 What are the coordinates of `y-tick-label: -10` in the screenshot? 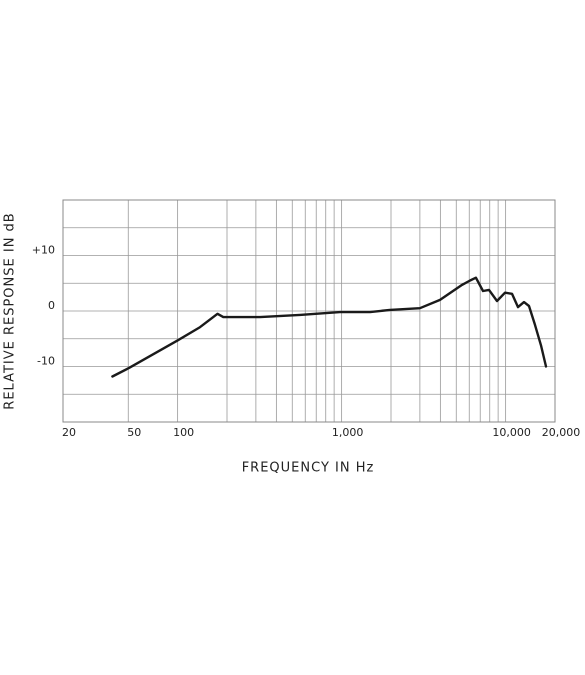 It's located at (46, 361).